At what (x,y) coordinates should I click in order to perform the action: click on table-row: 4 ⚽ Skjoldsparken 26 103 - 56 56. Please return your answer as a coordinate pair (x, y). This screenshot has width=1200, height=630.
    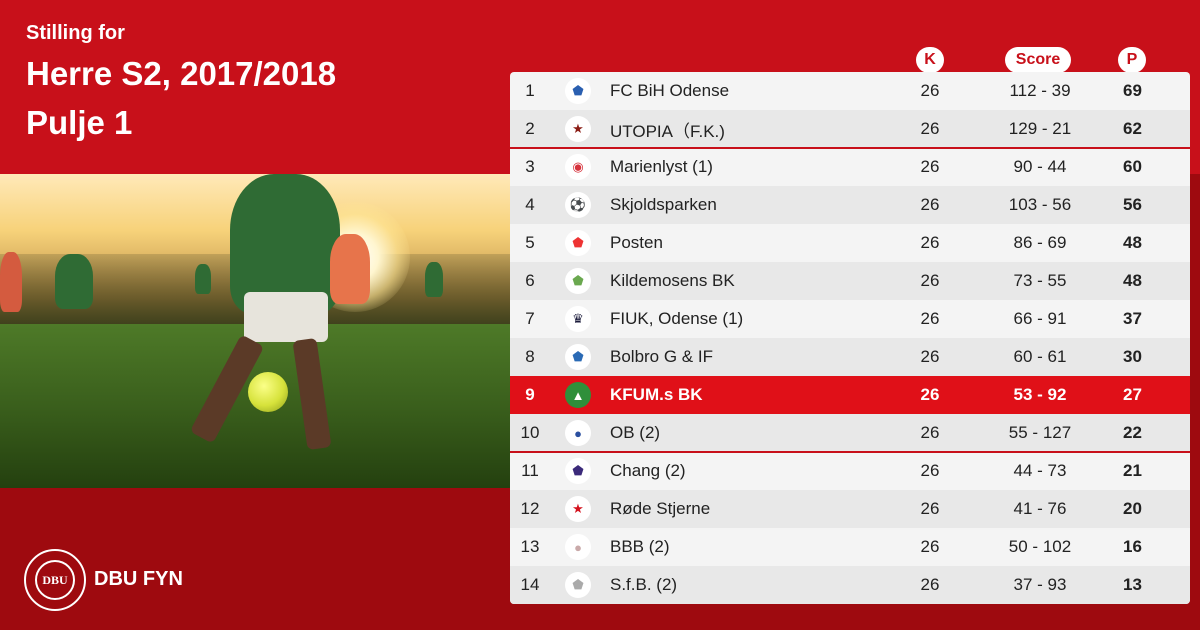
    Looking at the image, I should click on (850, 205).